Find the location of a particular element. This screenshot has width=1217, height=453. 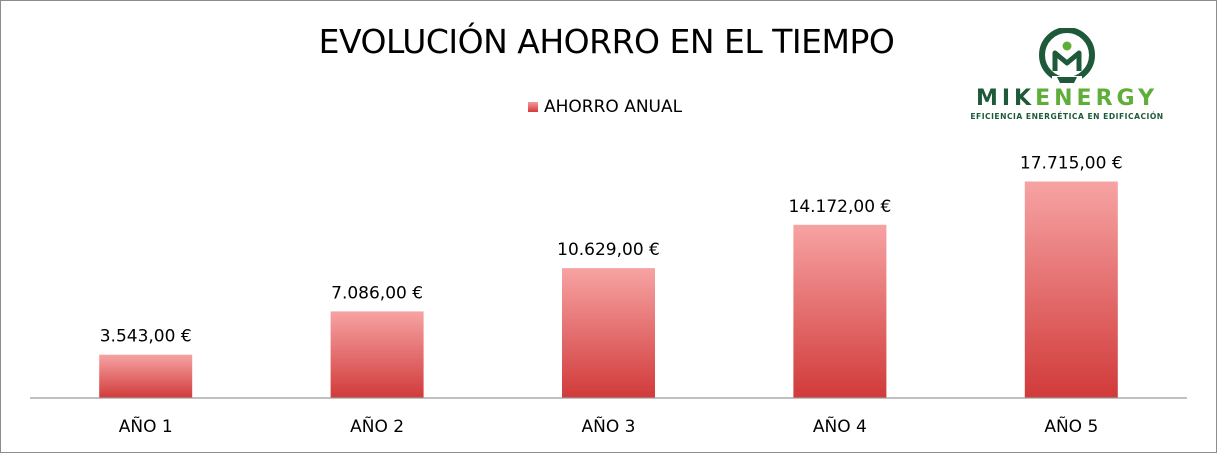

chart-title: EVOLUCIÓN AHORRO EN EL TIEMPO is located at coordinates (606, 41).